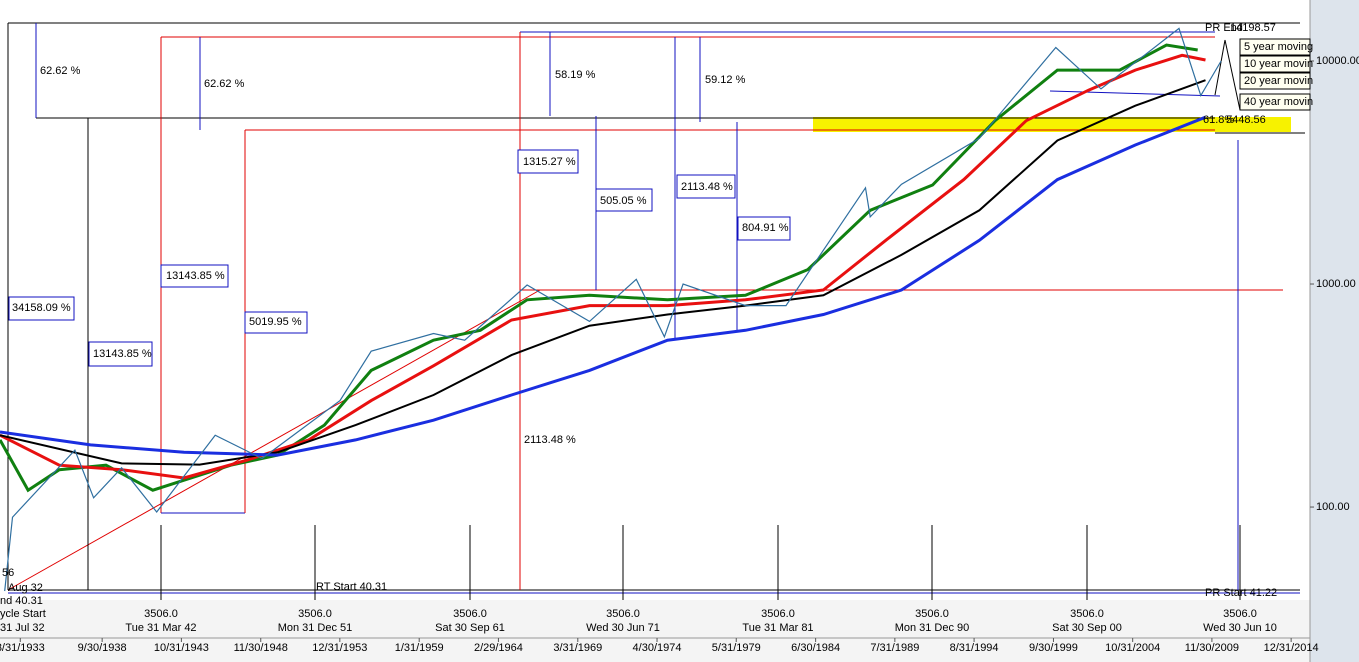 The width and height of the screenshot is (1359, 662). Describe the element at coordinates (1337, 61) in the screenshot. I see `y-tick-label: 10000.00` at that location.